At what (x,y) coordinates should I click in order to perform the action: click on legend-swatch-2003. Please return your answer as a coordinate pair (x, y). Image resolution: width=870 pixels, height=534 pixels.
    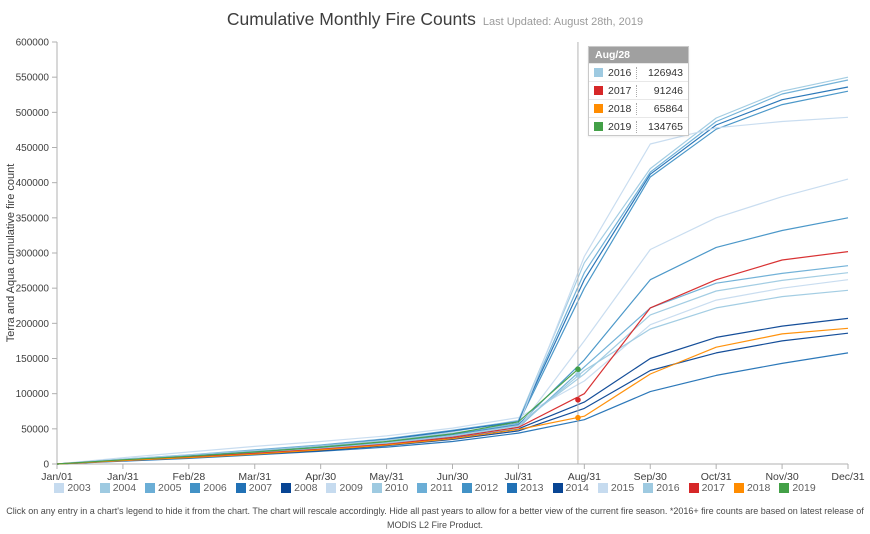
    Looking at the image, I should click on (59, 488).